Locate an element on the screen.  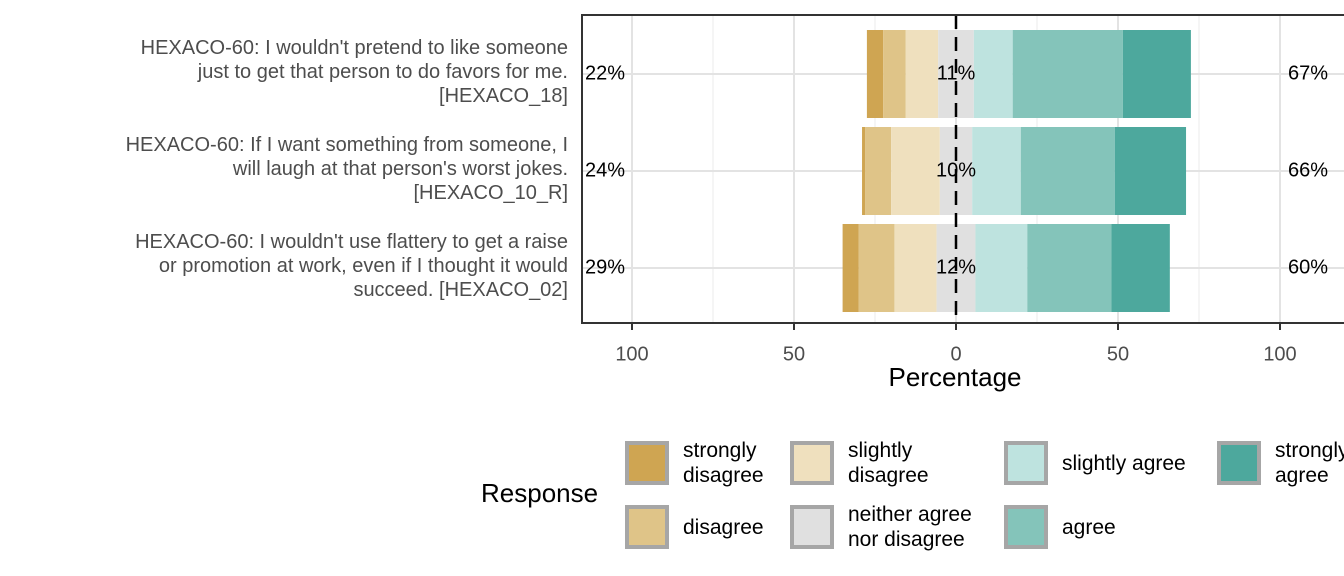
legend-label: agree is located at coordinates (1089, 527).